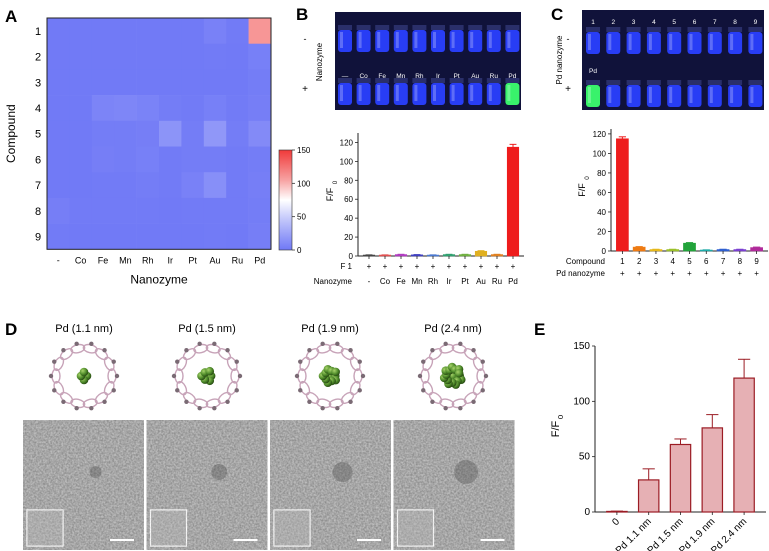  I want to click on heatmap-y-tick-label: 6, so click(38, 160).